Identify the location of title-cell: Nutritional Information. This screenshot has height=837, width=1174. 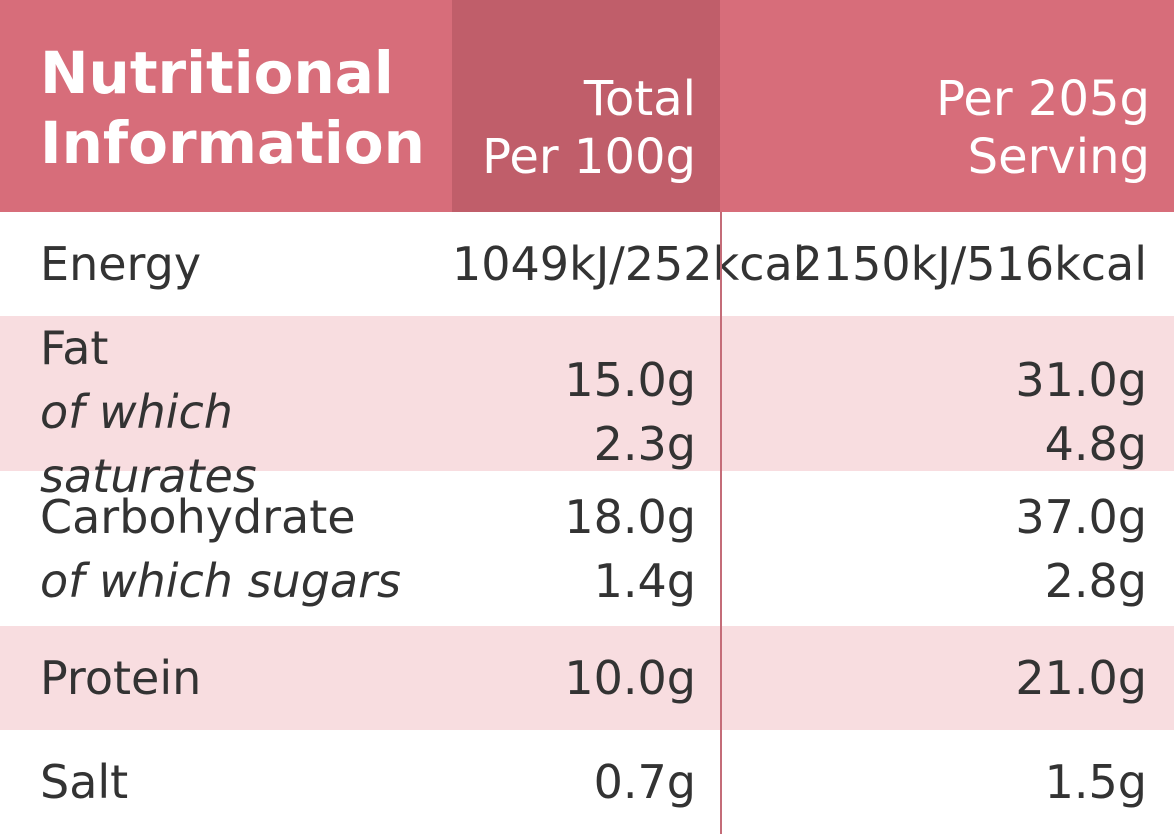
(226, 106).